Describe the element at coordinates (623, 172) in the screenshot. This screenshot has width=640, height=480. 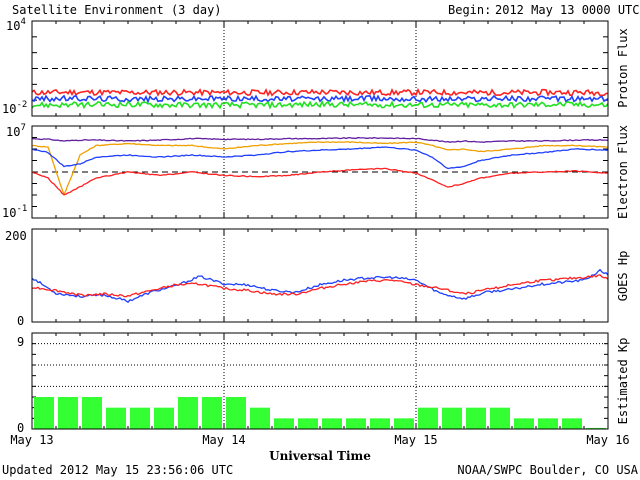
I see `electron-ylabel: Electron Flux` at that location.